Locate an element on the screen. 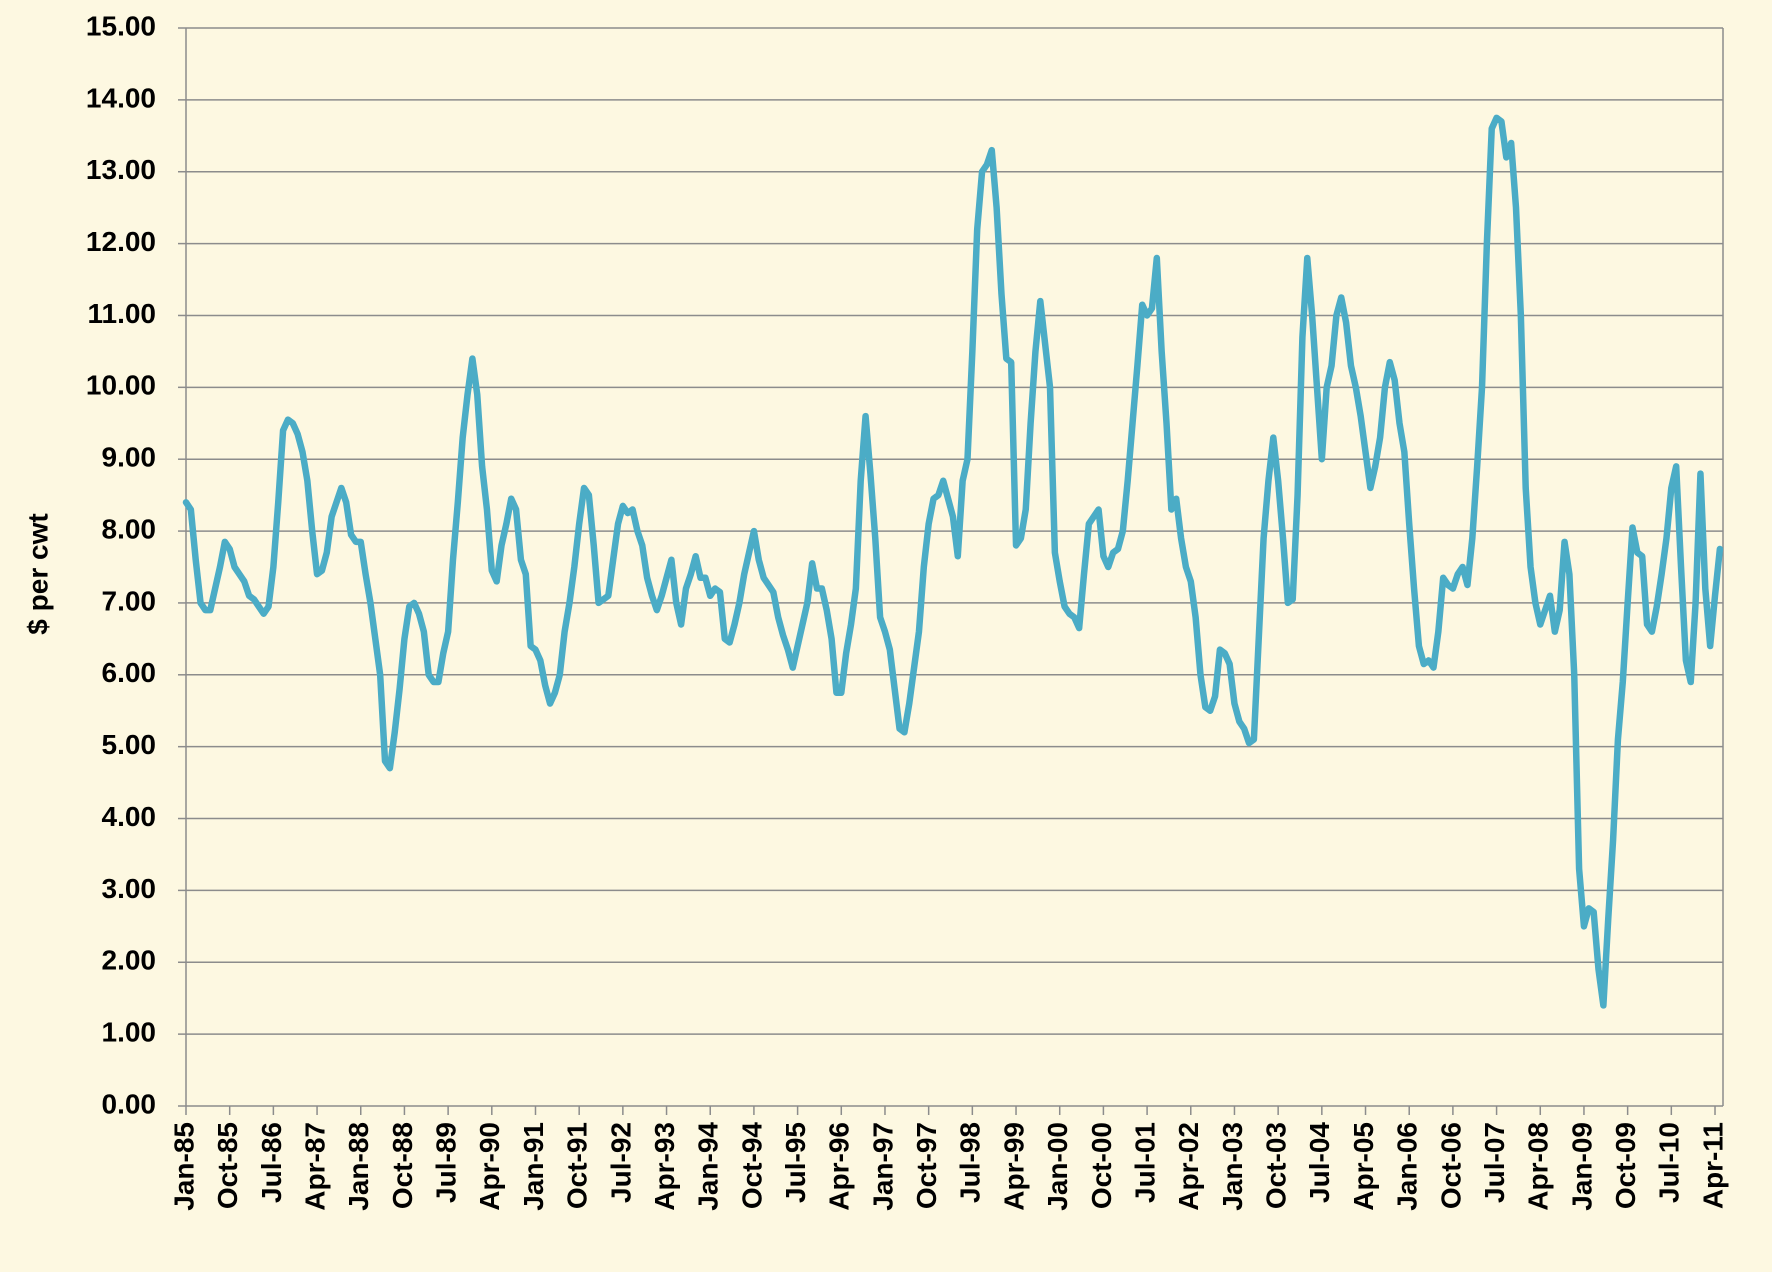 The height and width of the screenshot is (1272, 1772). x-tick-label: Oct-94 is located at coordinates (751, 1166).